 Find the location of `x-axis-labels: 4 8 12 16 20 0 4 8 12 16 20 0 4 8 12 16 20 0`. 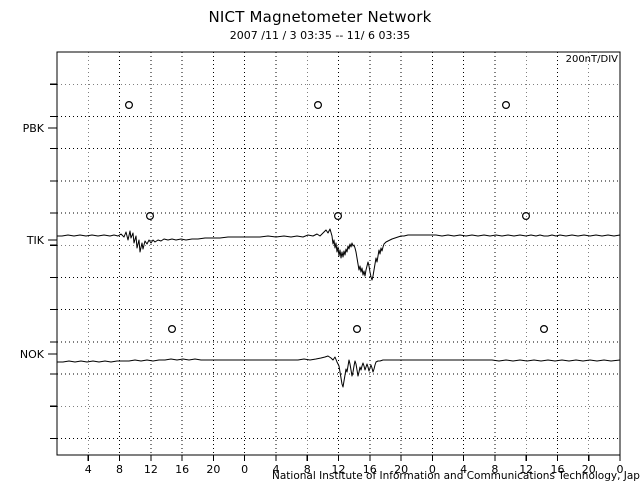

x-axis-labels: 4 8 12 16 20 0 4 8 12 16 20 0 4 8 12 16 20 0 is located at coordinates (354, 469).